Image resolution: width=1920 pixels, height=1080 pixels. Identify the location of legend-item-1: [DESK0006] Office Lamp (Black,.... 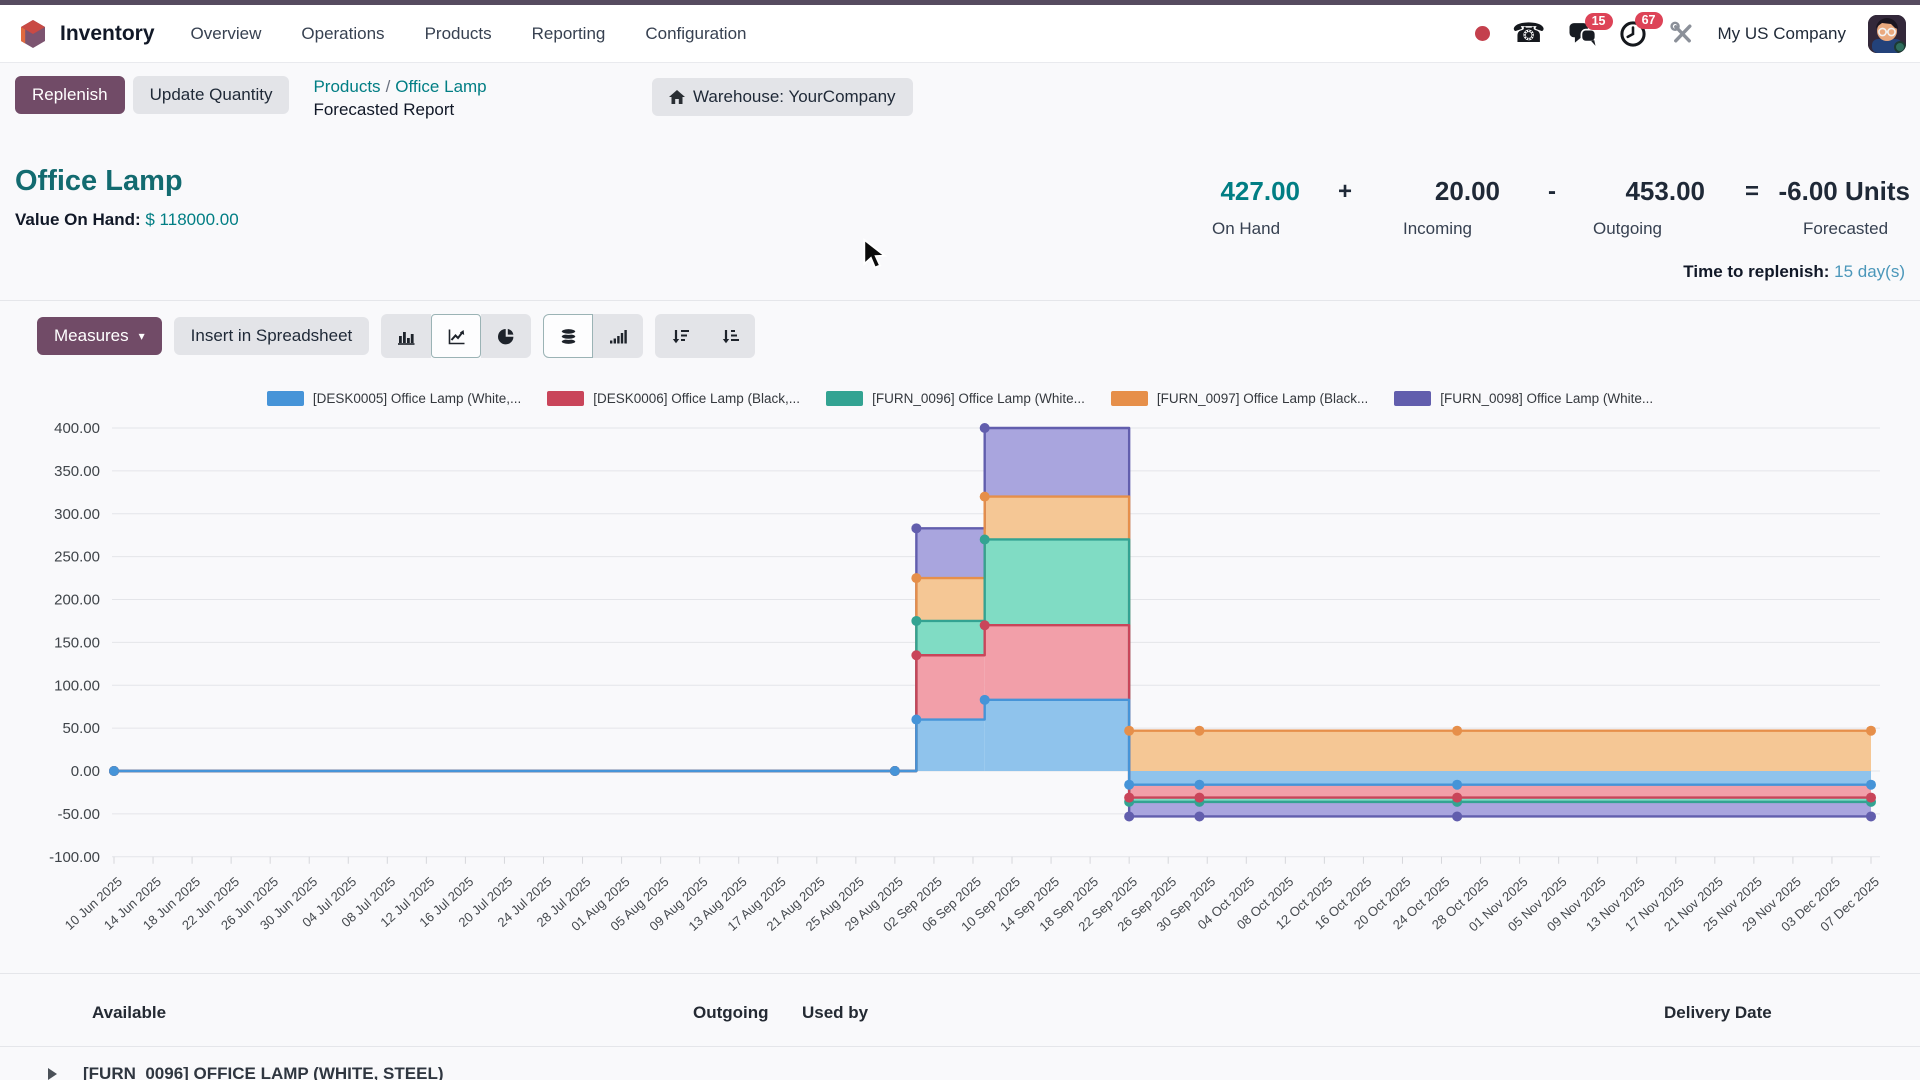
(673, 398).